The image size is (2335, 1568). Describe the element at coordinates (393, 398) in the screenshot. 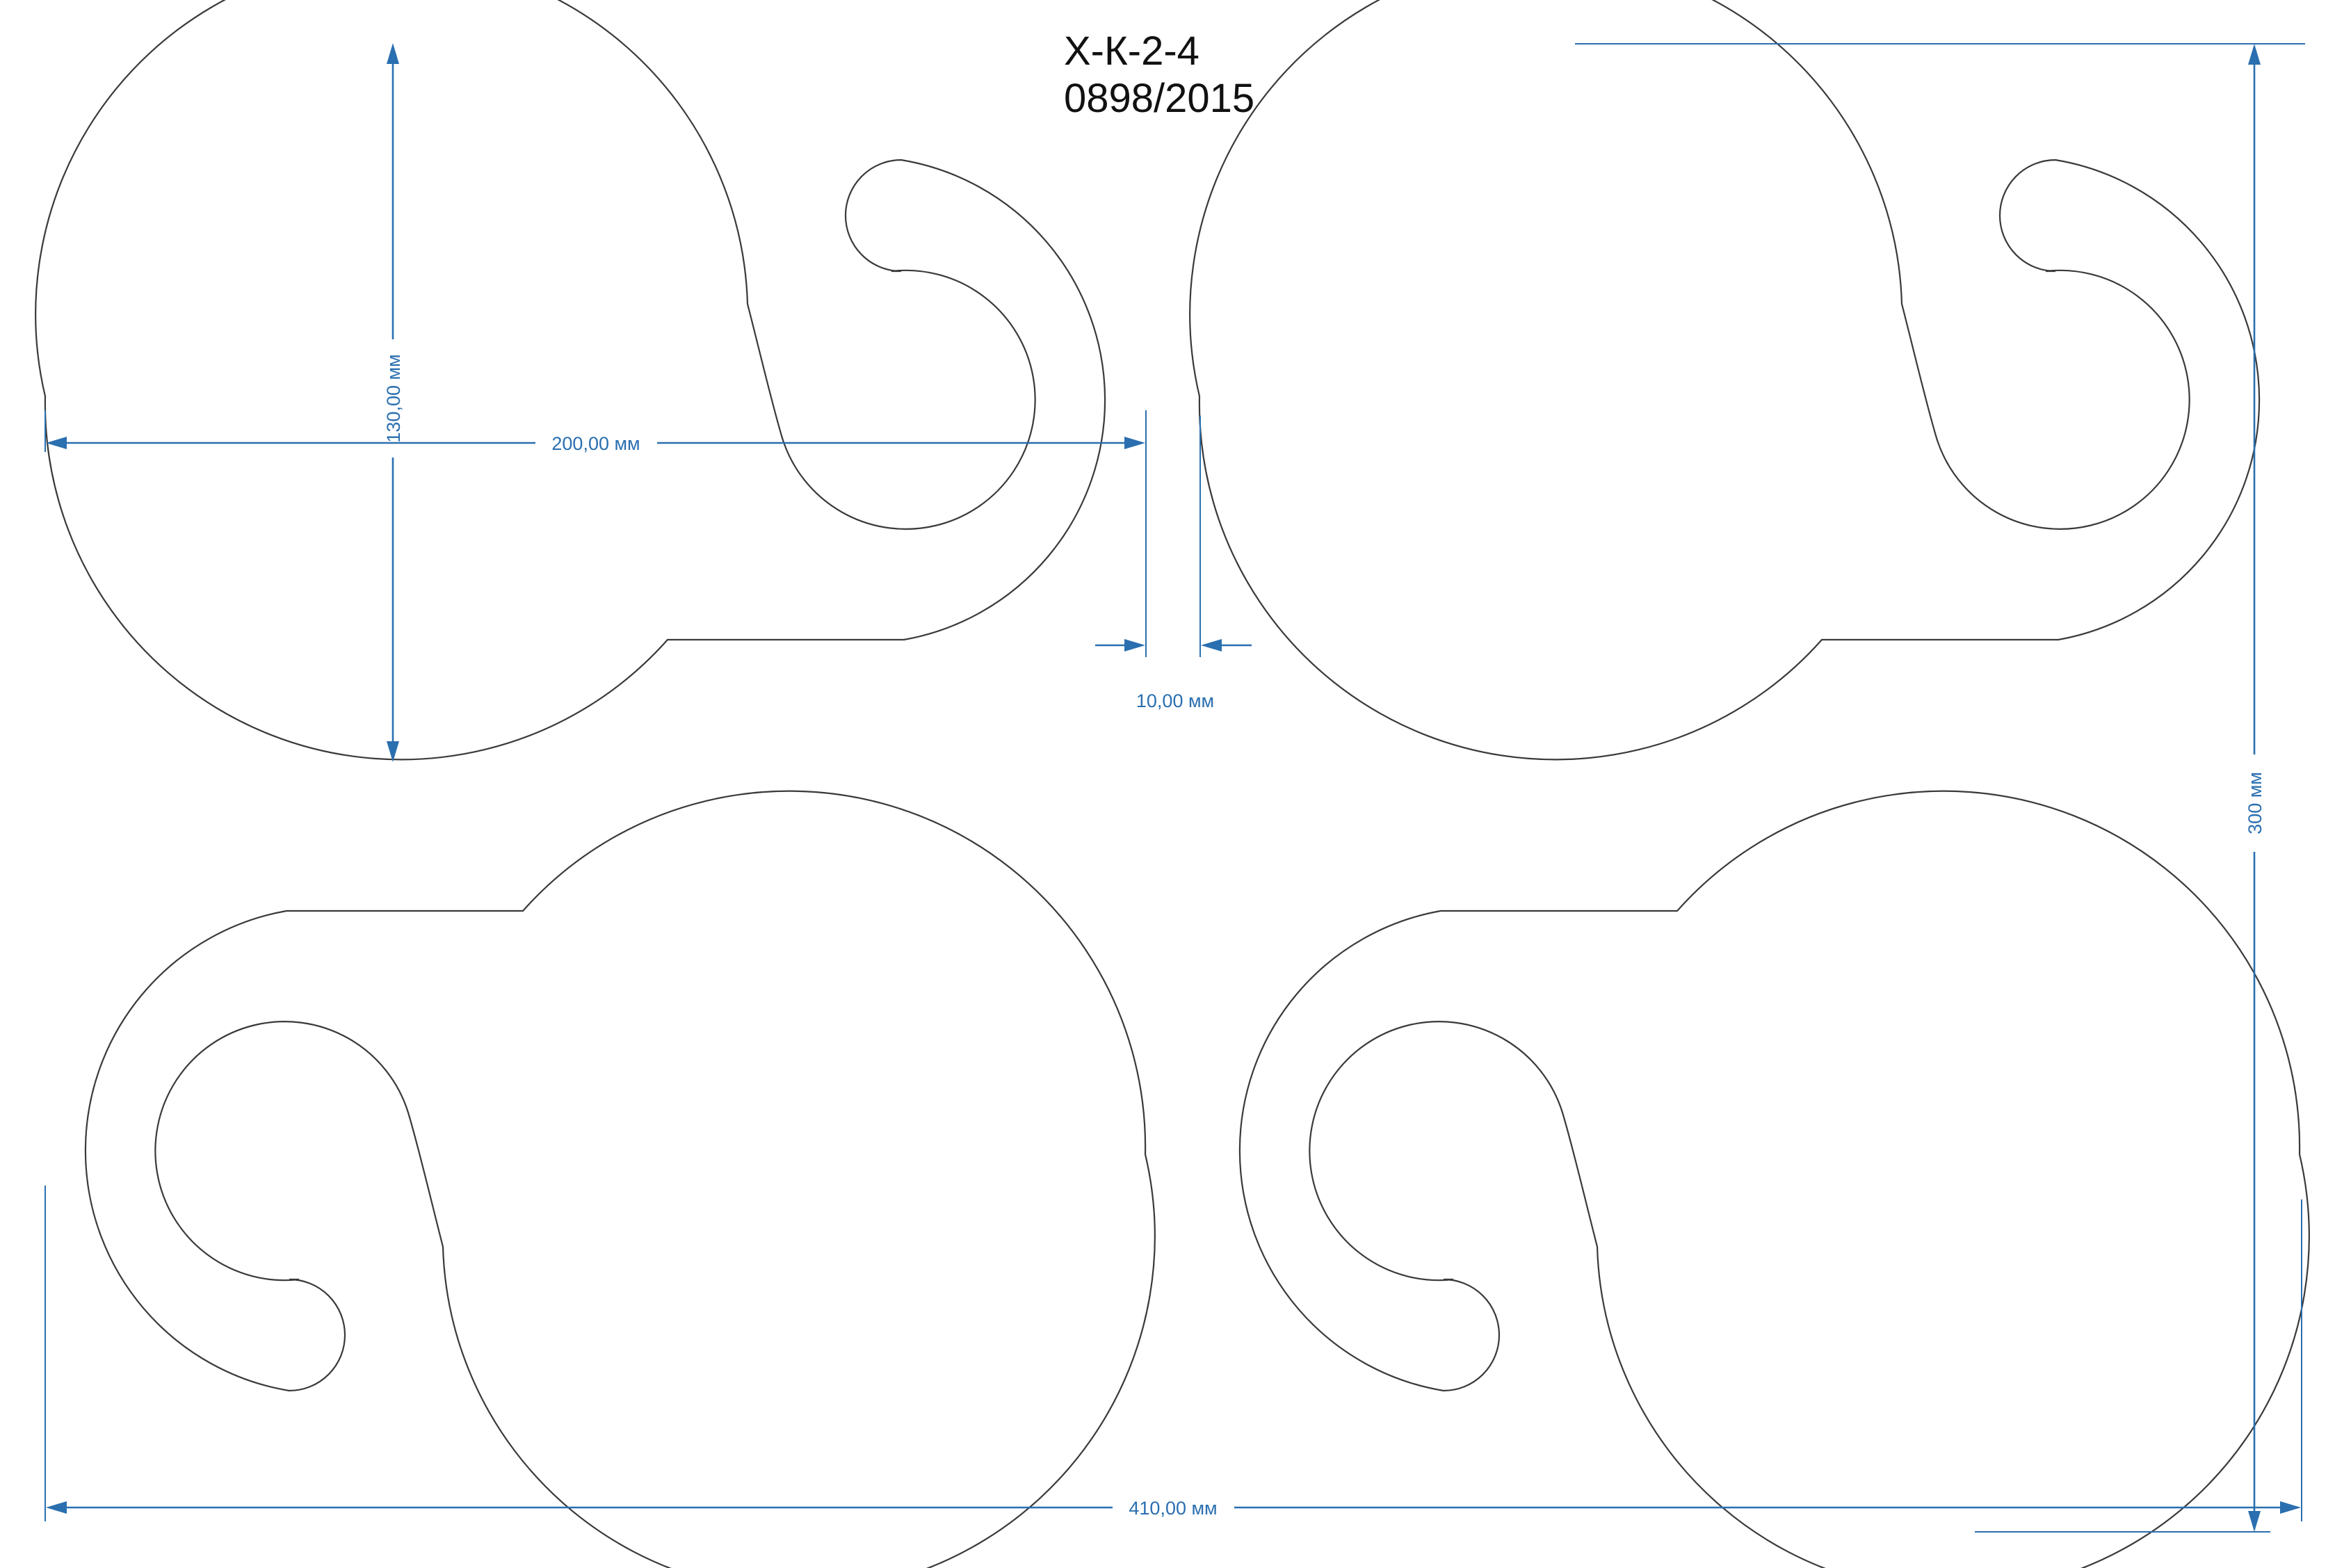

I see `dimension-diameter-label: 130,00 мм` at that location.